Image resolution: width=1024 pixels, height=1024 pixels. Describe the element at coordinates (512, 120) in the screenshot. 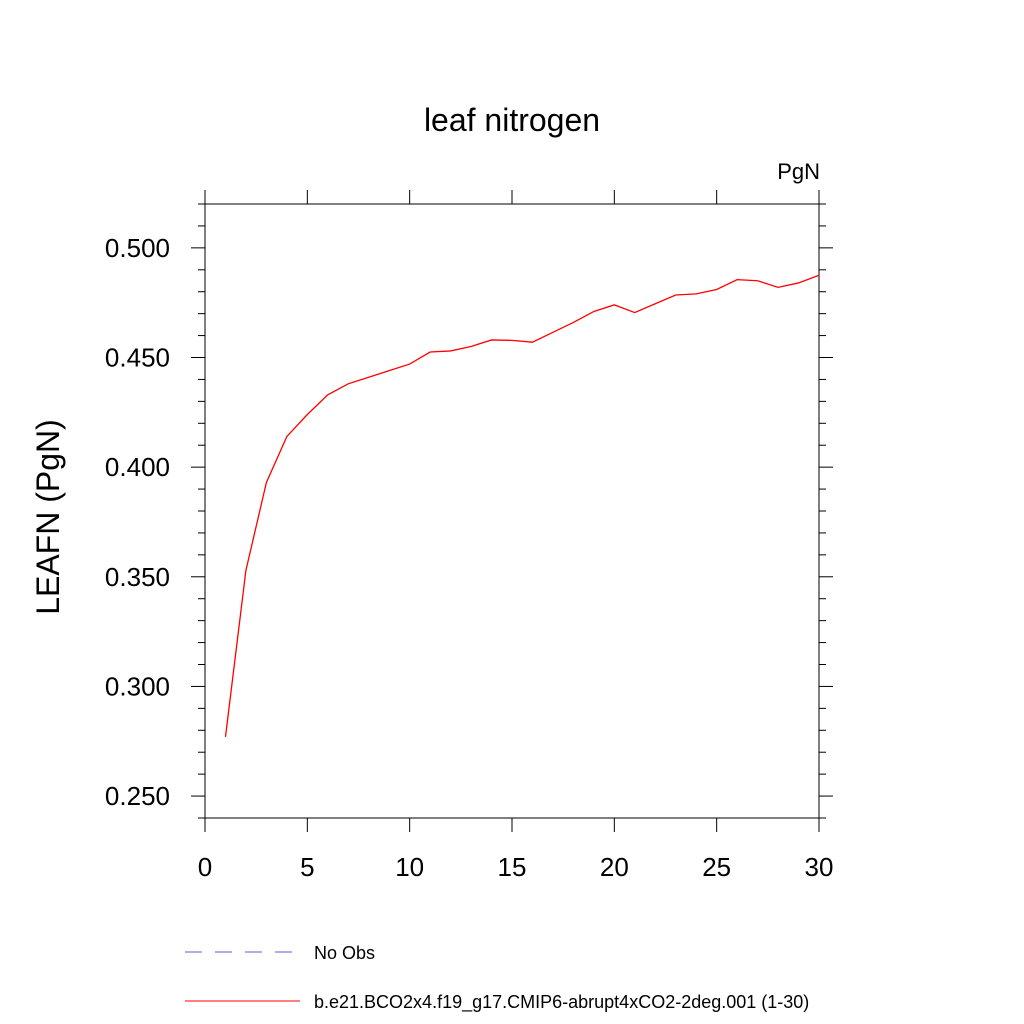

I see `chart-title: leaf nitrogen` at that location.